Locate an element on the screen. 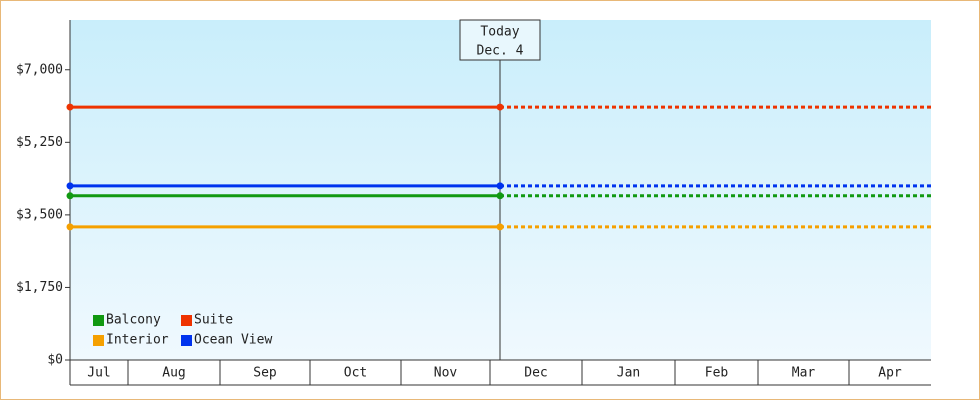  y-tick-label: $0 is located at coordinates (55, 360).